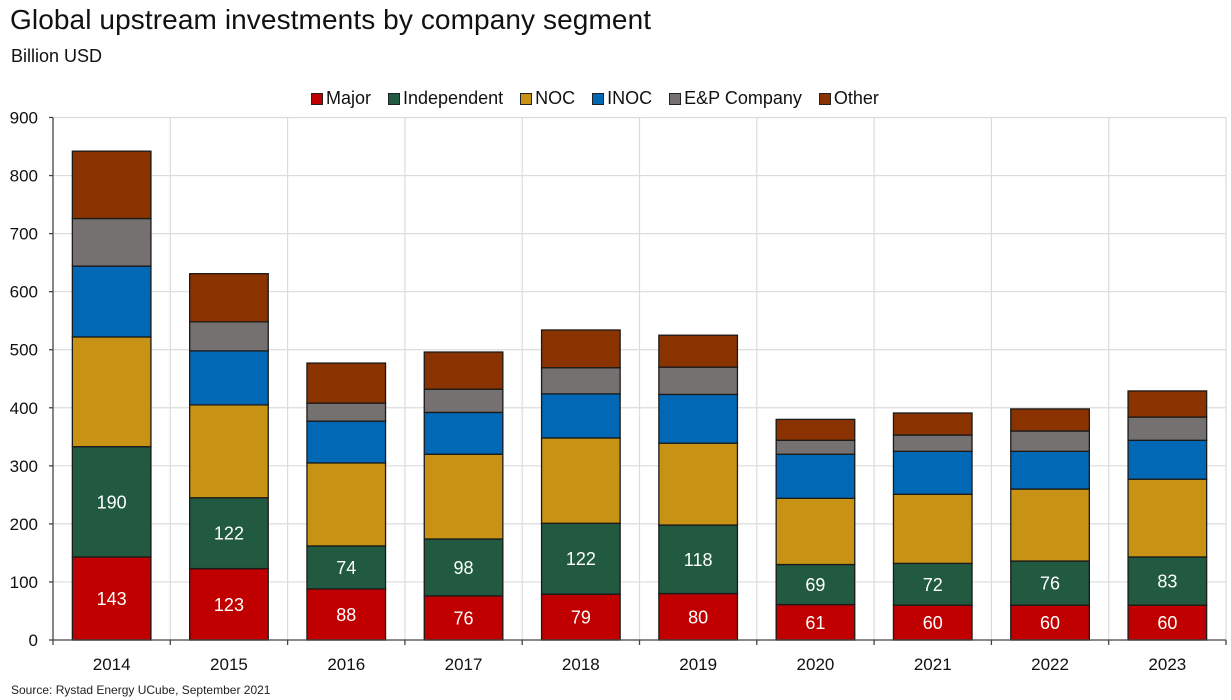 The height and width of the screenshot is (700, 1231). I want to click on y-tick-label: 500, so click(24, 350).